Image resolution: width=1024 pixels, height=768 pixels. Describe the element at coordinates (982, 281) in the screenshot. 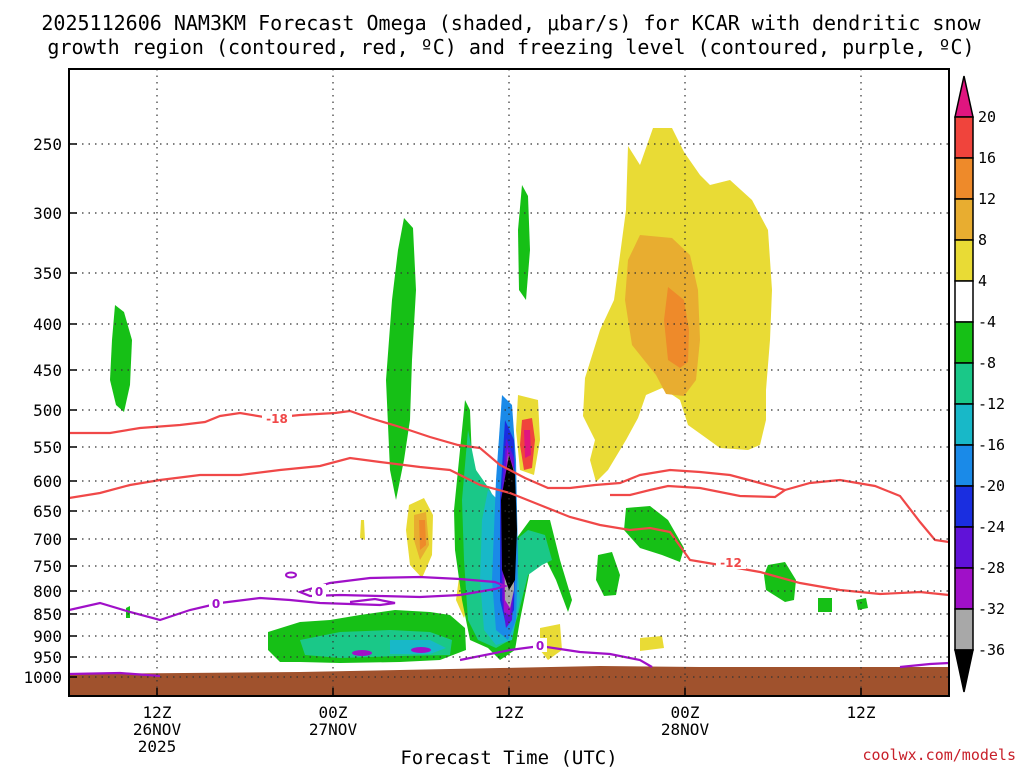

I see `colorbar-label: 4` at that location.